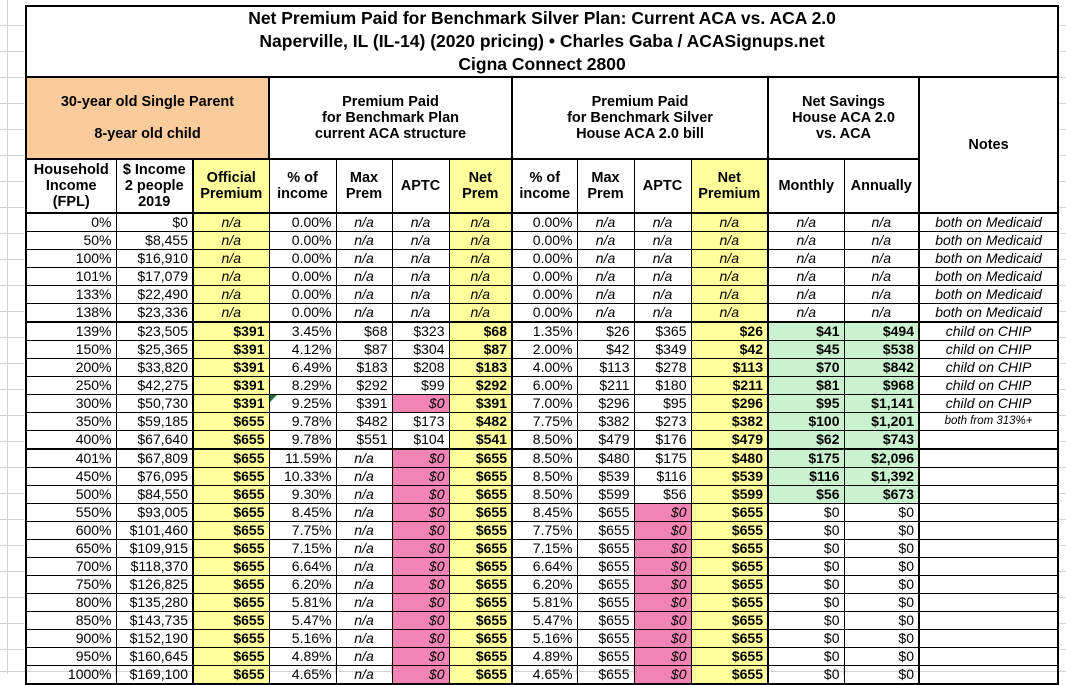 The image size is (1066, 685). Describe the element at coordinates (480, 313) in the screenshot. I see `cell-138-net1: n/a` at that location.